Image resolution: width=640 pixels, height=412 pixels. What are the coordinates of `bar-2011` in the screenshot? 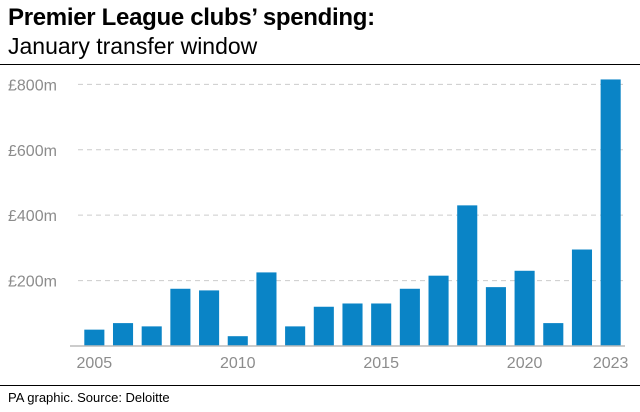 It's located at (266, 309).